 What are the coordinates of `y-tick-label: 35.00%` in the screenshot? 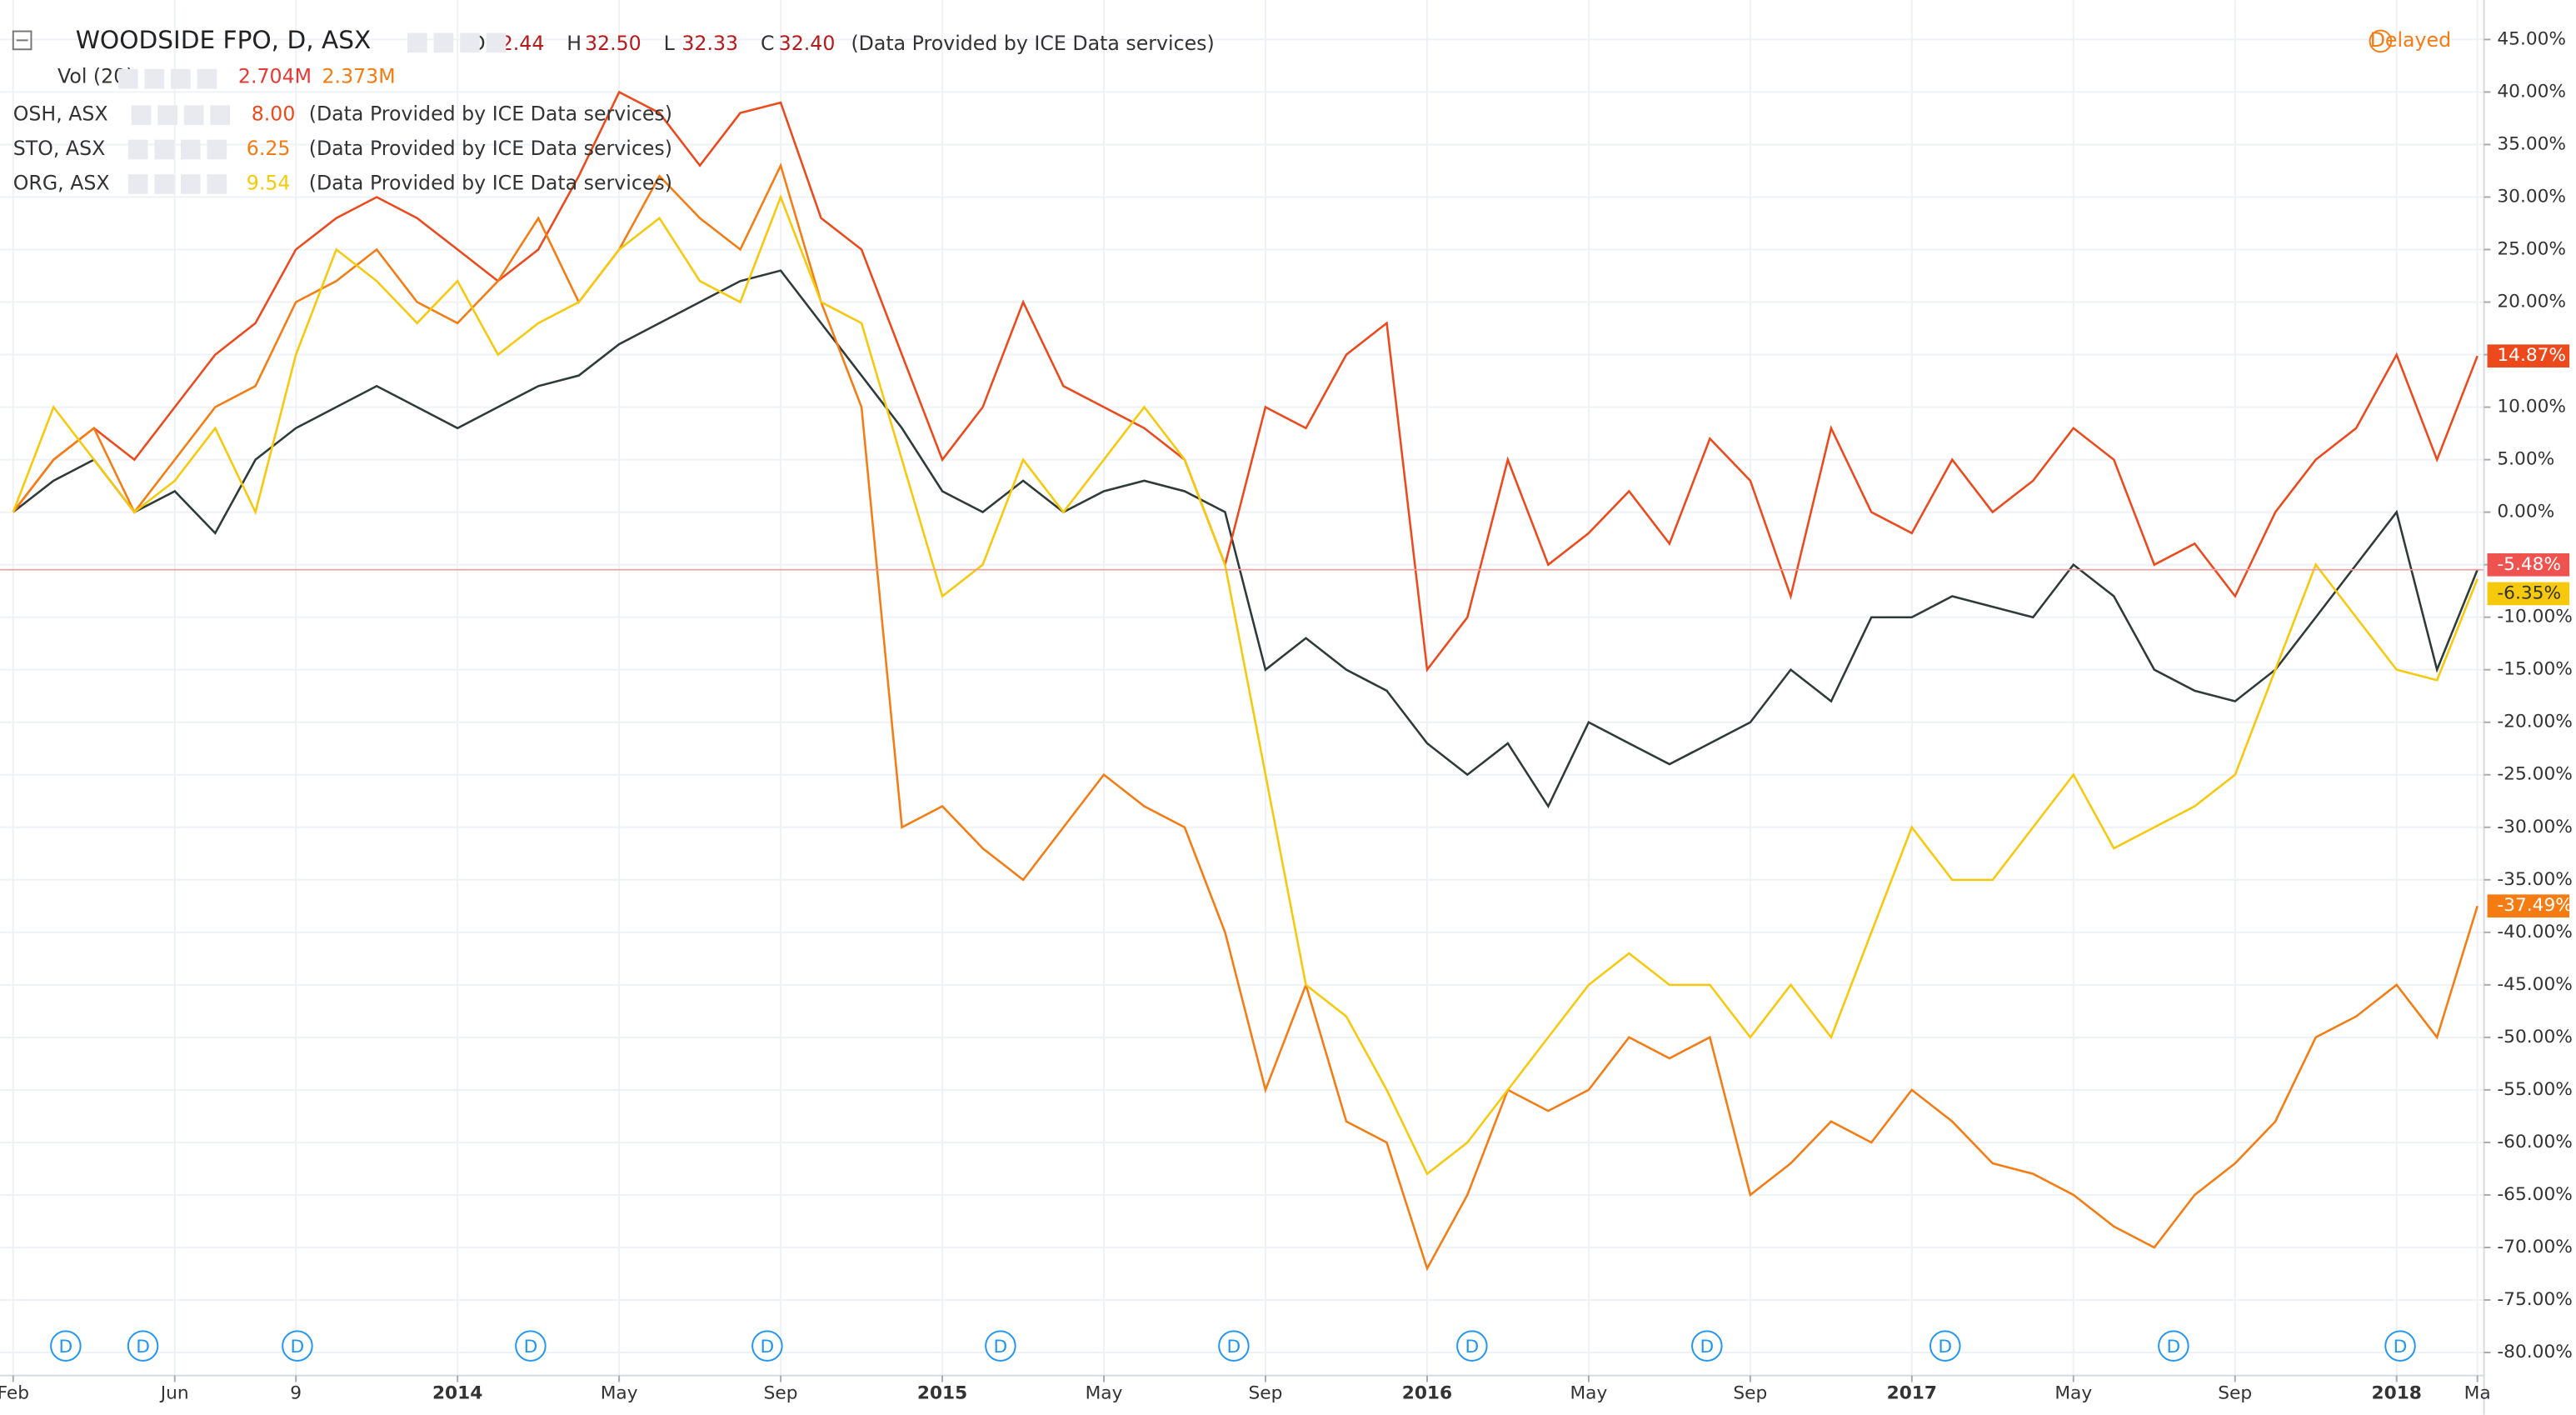 It's located at (2531, 143).